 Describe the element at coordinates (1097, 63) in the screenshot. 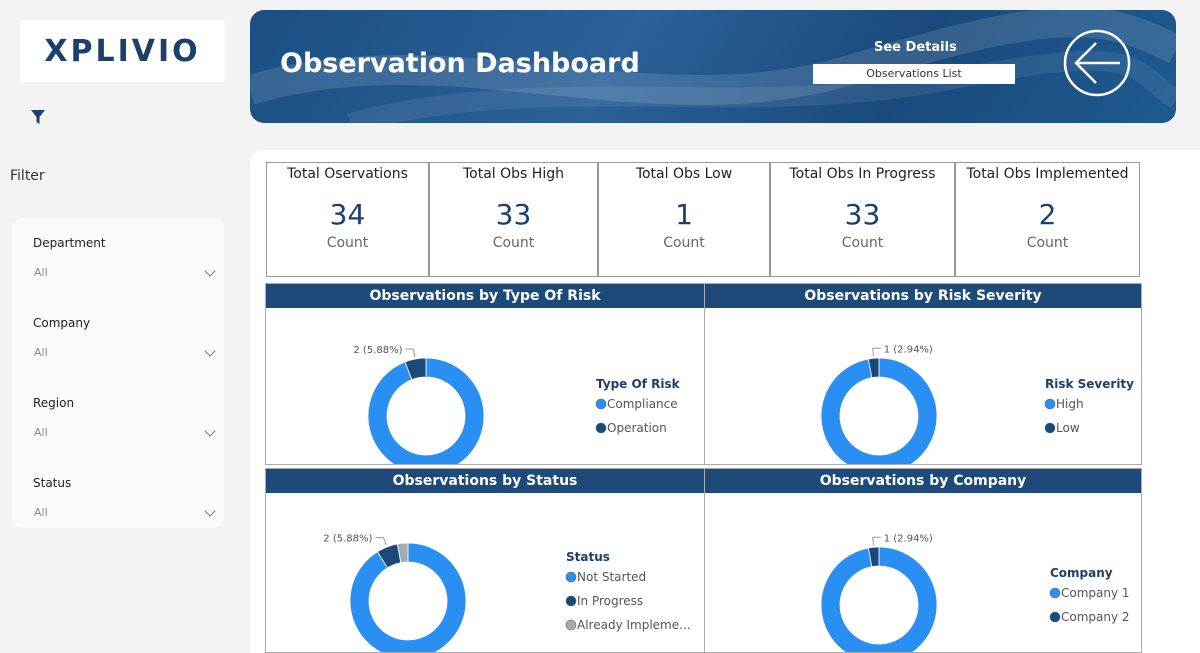

I see `back-button` at that location.